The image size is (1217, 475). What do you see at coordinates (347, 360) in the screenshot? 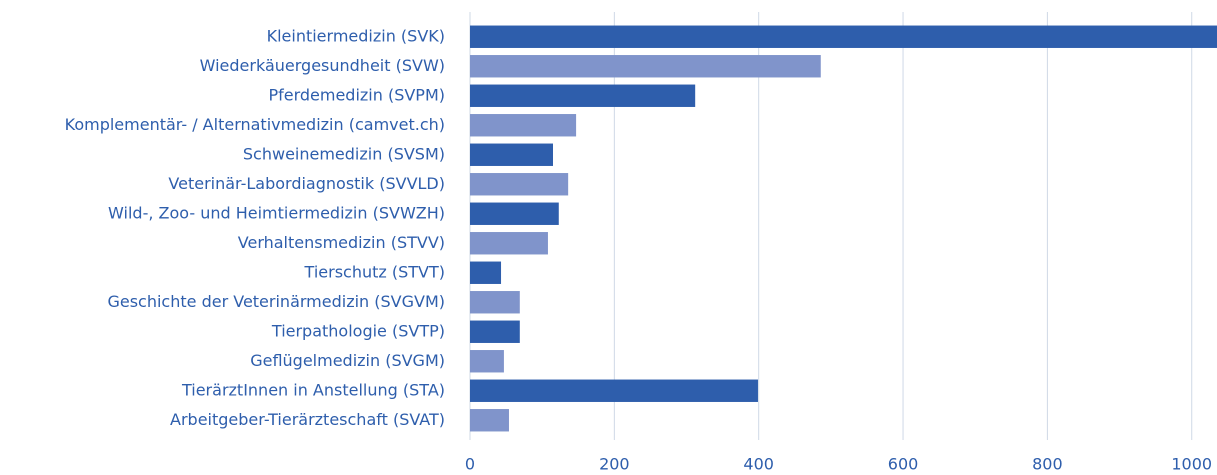
I see `y-tick-label: Geflügelmedizin (SVGM)` at bounding box center [347, 360].